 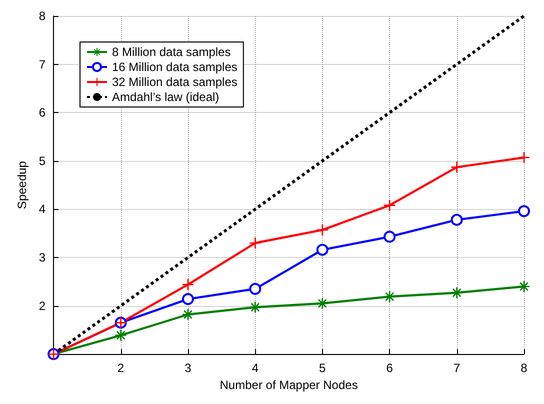 I want to click on x-tick-label: 8, so click(x=524, y=368).